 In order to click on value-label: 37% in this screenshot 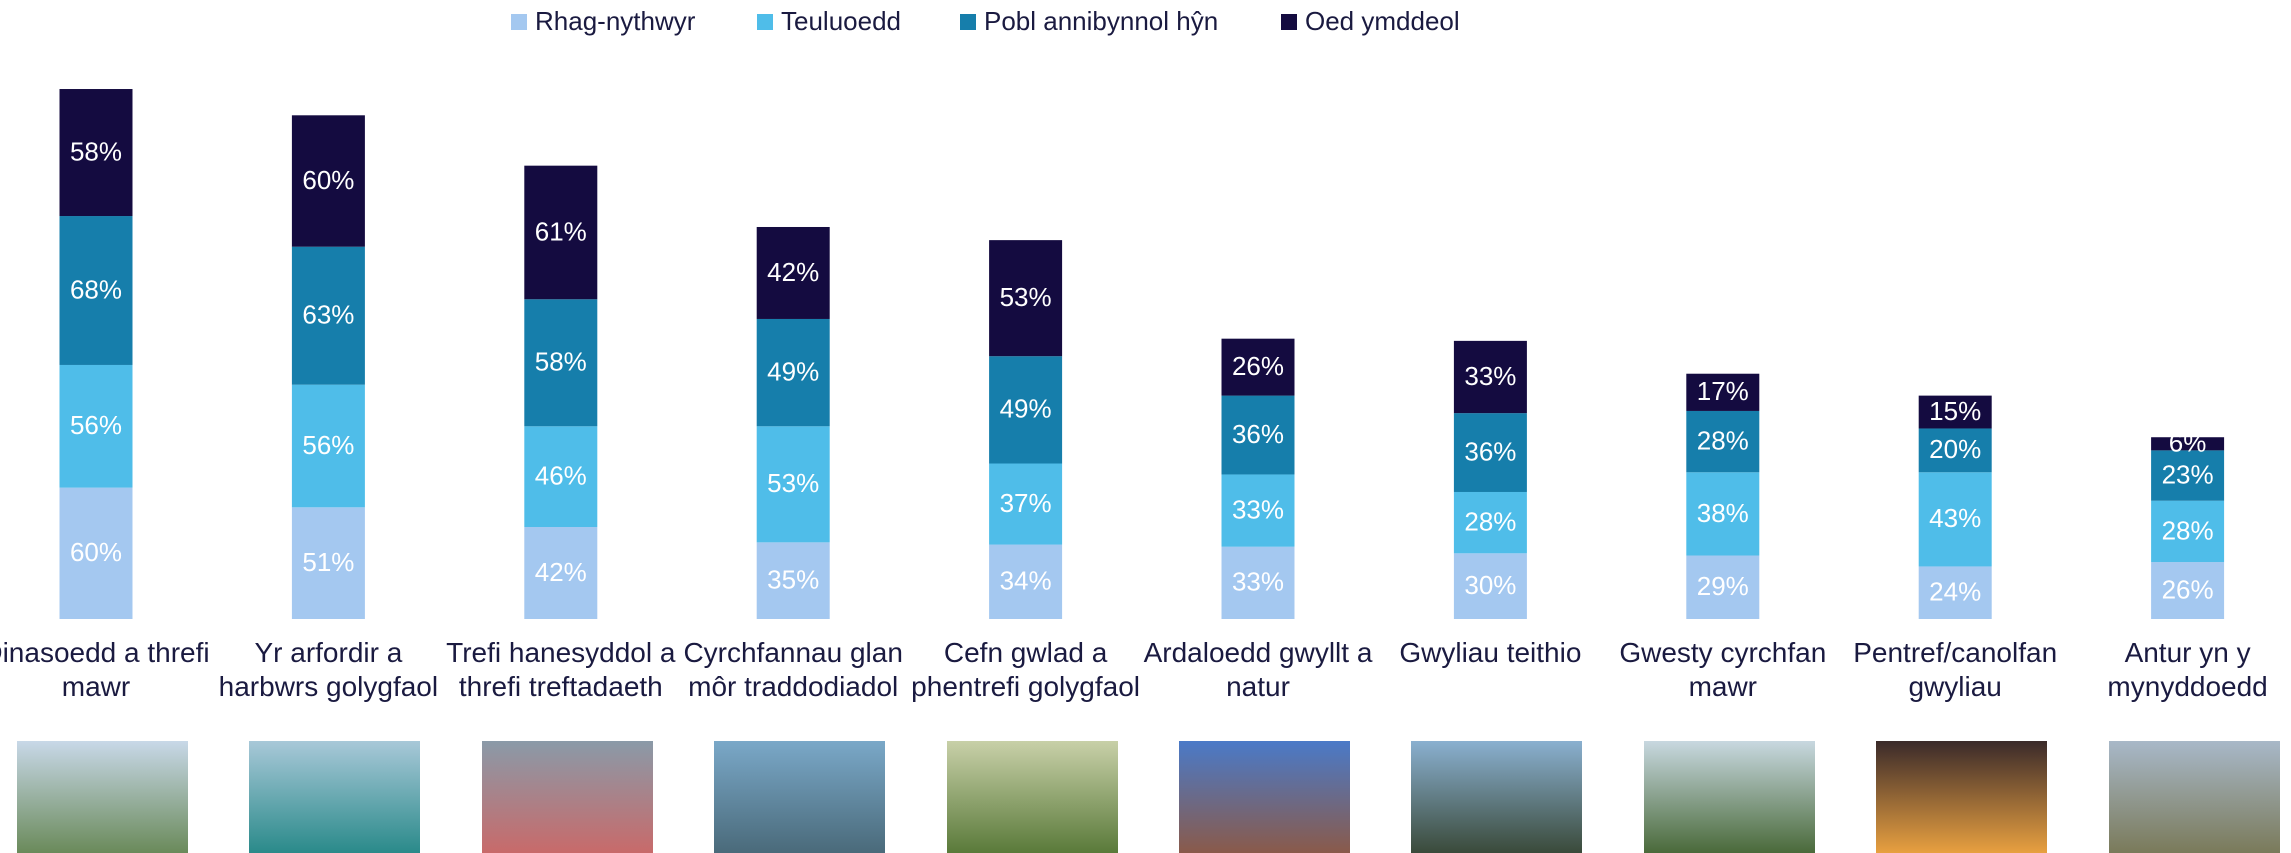, I will do `click(1026, 503)`.